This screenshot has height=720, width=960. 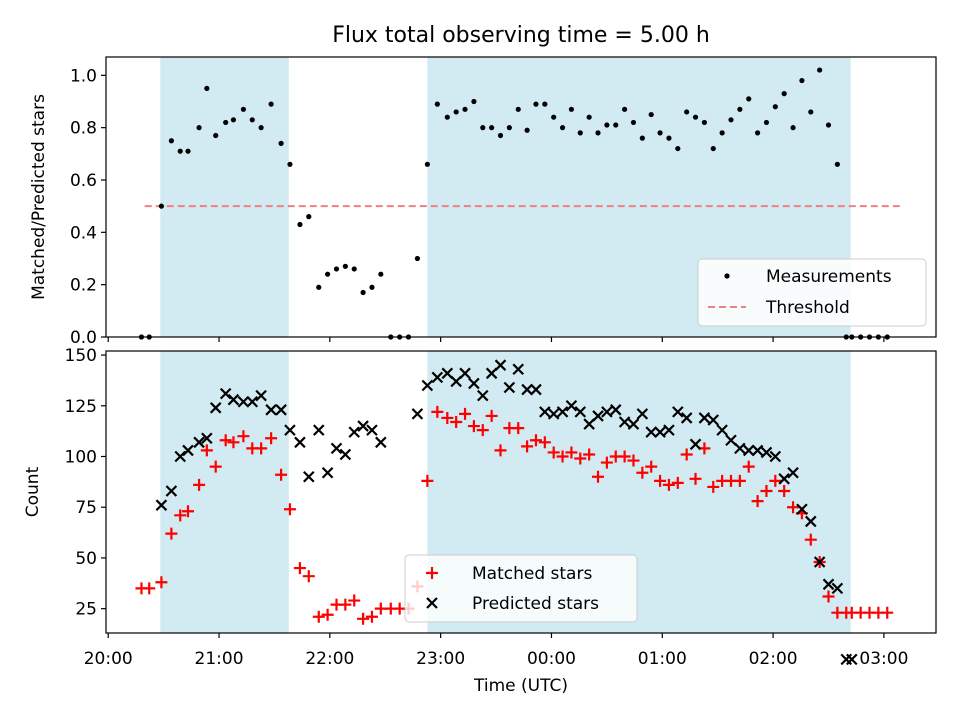 What do you see at coordinates (773, 659) in the screenshot?
I see `xtick-label: 02:00` at bounding box center [773, 659].